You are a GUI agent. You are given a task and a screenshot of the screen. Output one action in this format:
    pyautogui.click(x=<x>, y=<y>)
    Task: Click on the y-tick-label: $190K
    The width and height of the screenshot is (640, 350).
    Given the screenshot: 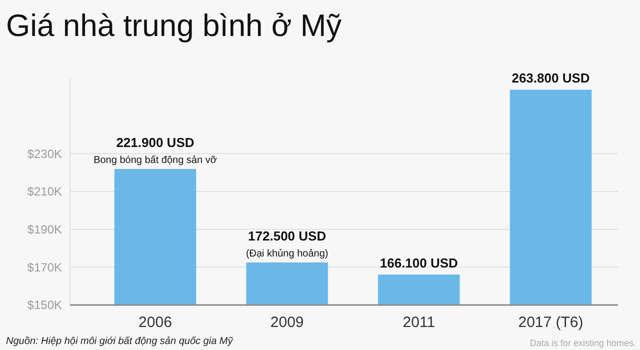 What is the action you would take?
    pyautogui.click(x=44, y=229)
    